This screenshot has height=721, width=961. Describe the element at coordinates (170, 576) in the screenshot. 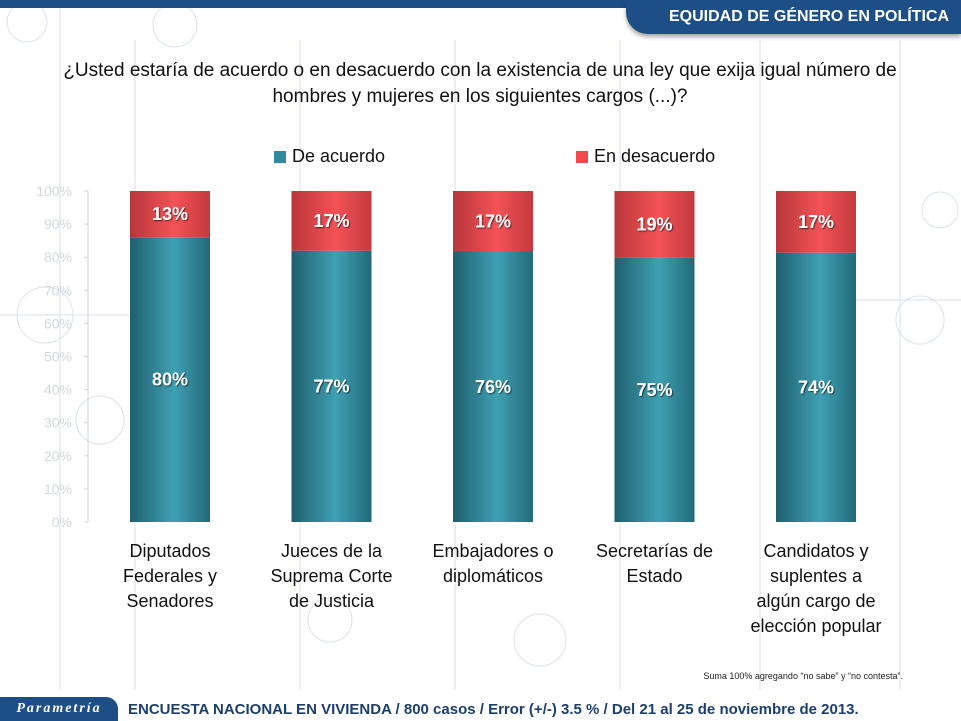

I see `x-category-label: Diputados Federales y Senadores` at that location.